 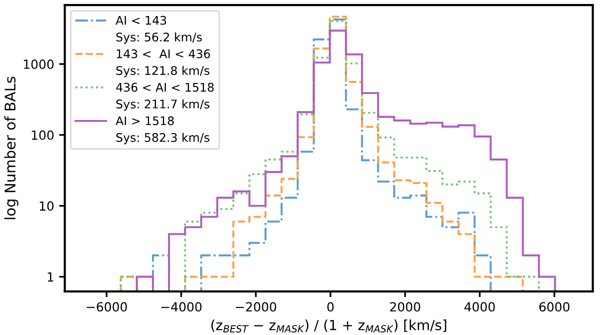 What do you see at coordinates (163, 53) in the screenshot?
I see `legend-label: 143 < AI < 436` at bounding box center [163, 53].